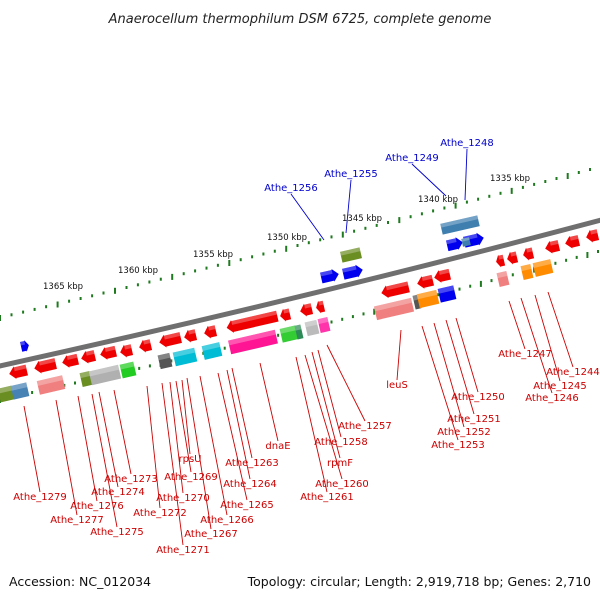  Describe the element at coordinates (362, 219) in the screenshot. I see `scale-label: 1345 kbp` at that location.